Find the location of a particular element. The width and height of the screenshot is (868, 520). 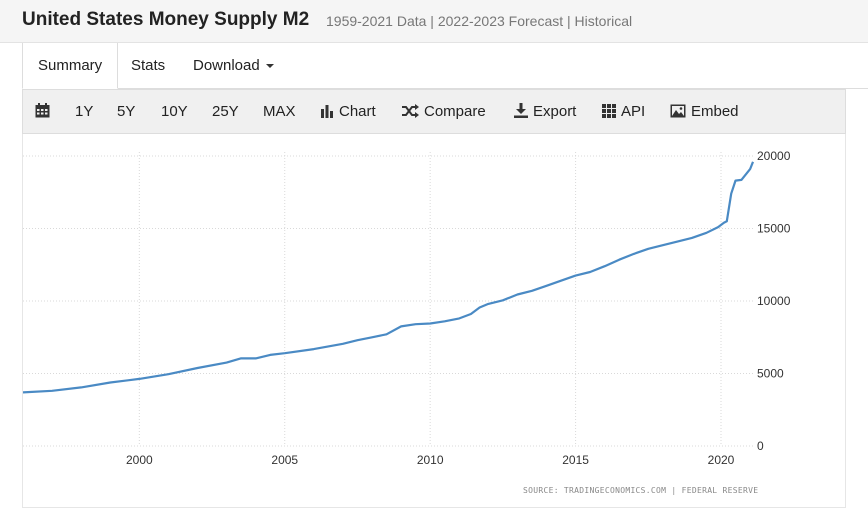

tab-download: Download is located at coordinates (233, 66).